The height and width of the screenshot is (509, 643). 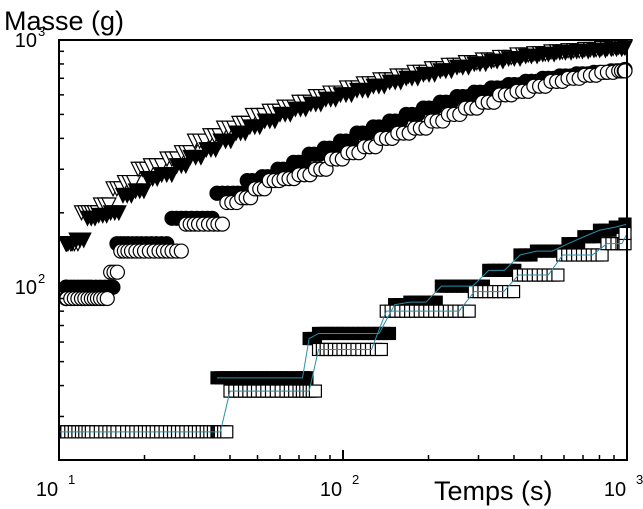 I want to click on y-tick-exponent: 2, so click(x=41, y=278).